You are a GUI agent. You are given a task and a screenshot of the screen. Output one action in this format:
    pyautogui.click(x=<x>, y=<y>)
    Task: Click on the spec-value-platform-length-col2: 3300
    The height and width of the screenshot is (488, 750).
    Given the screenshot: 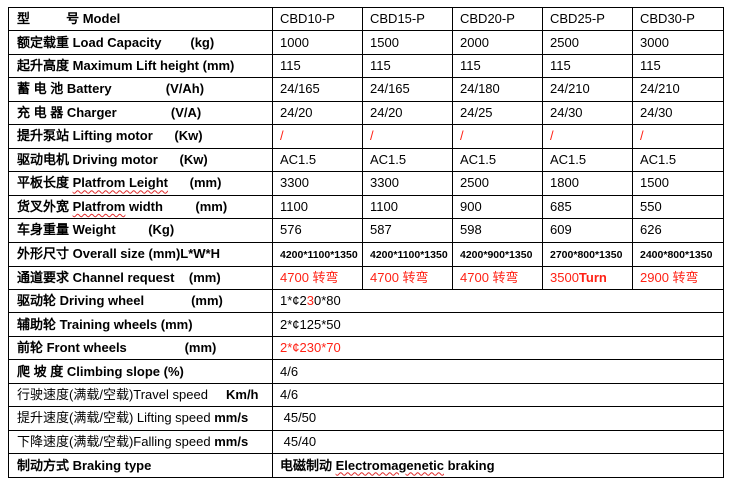 What is the action you would take?
    pyautogui.click(x=407, y=183)
    